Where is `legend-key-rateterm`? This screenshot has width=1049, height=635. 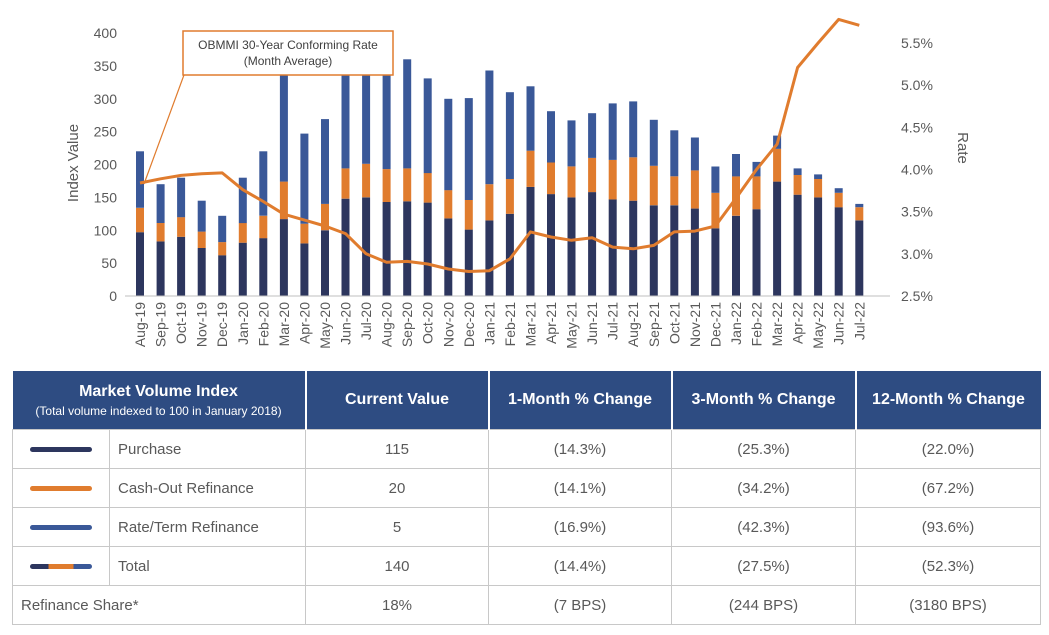
legend-key-rateterm is located at coordinates (61, 527).